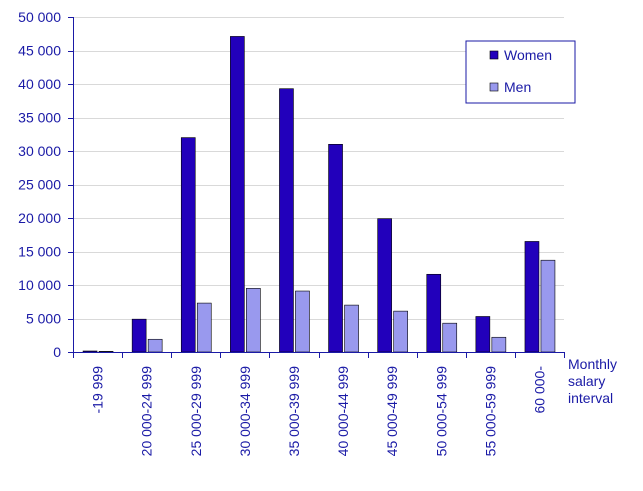 The height and width of the screenshot is (491, 643). I want to click on y-tick-label: 10 000, so click(39, 285).